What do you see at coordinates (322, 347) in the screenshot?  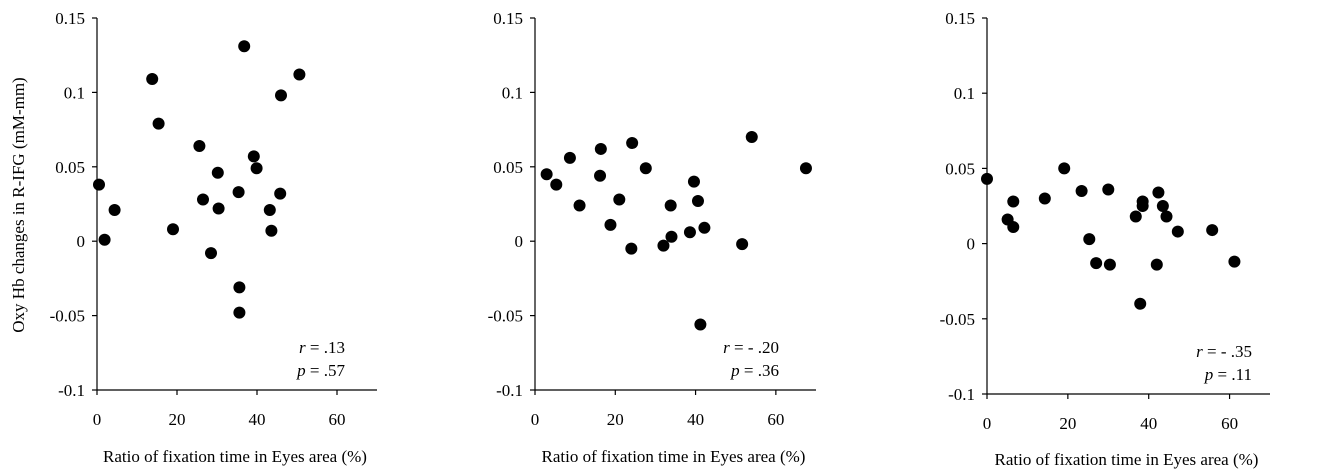 I see `stat-r: r = .13` at bounding box center [322, 347].